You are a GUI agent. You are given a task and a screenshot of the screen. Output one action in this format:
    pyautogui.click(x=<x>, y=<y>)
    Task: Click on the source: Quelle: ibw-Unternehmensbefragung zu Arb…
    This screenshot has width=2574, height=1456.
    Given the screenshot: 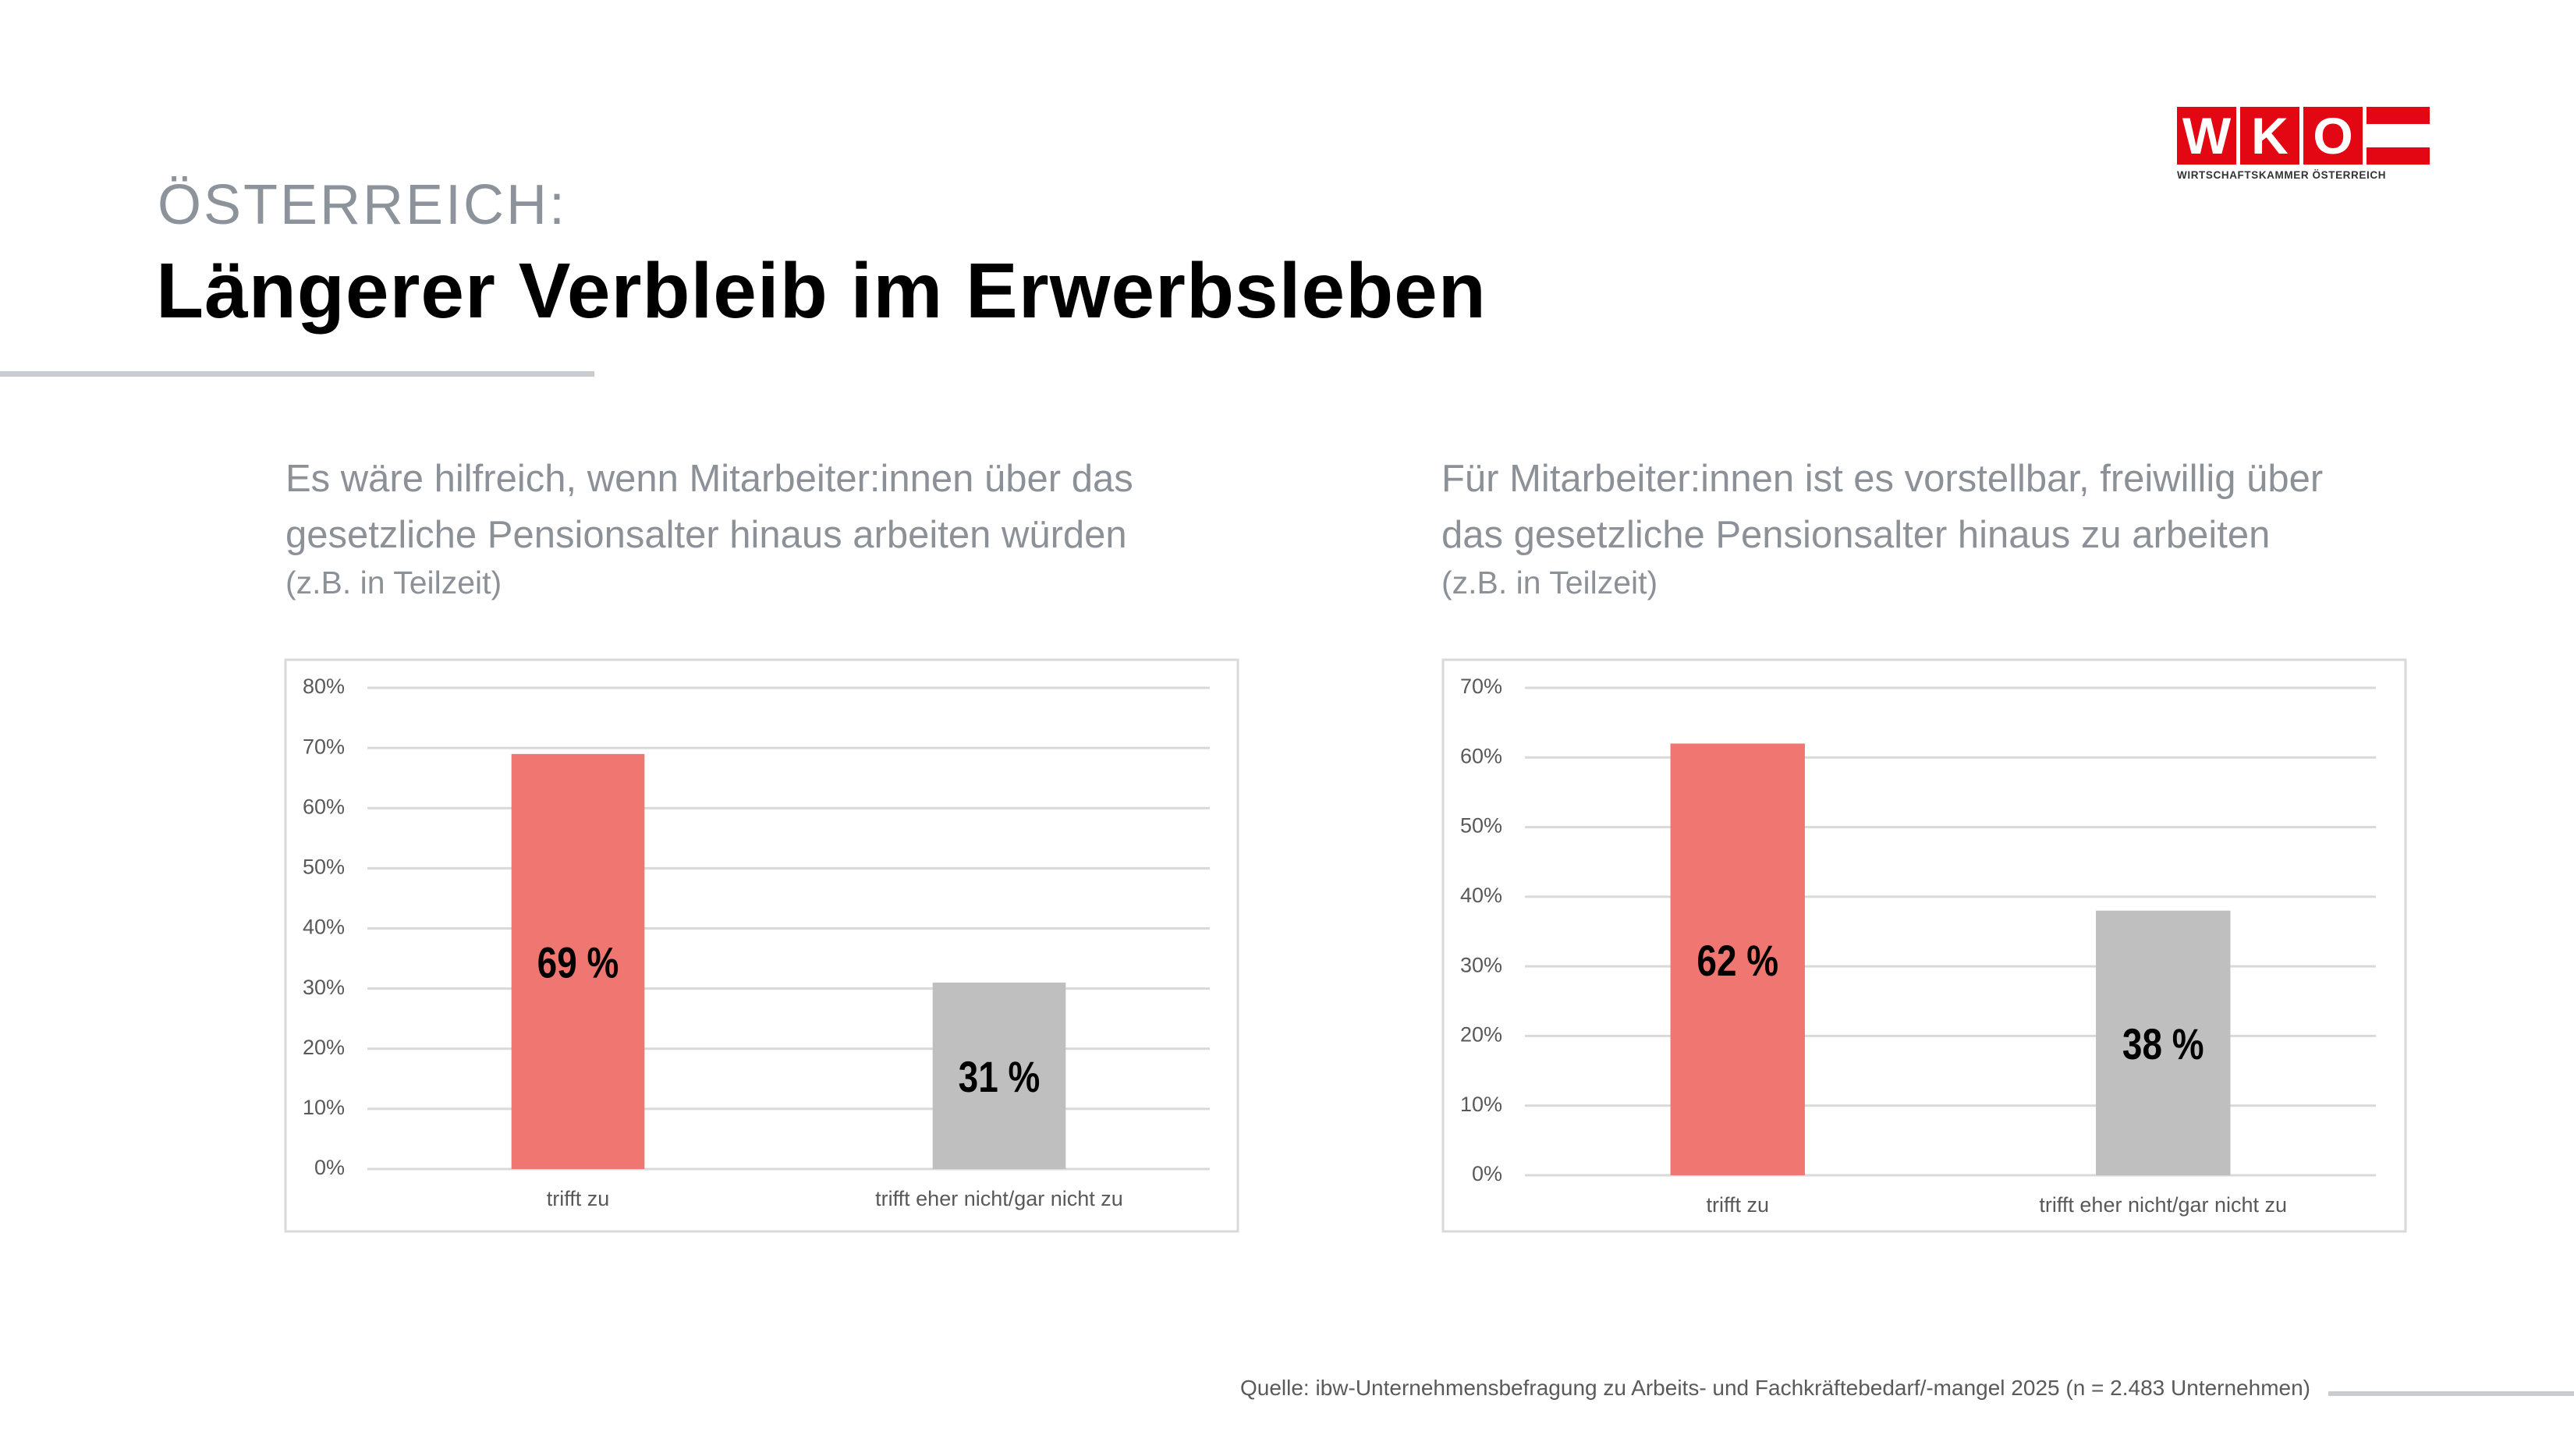 What is the action you would take?
    pyautogui.click(x=1775, y=1388)
    